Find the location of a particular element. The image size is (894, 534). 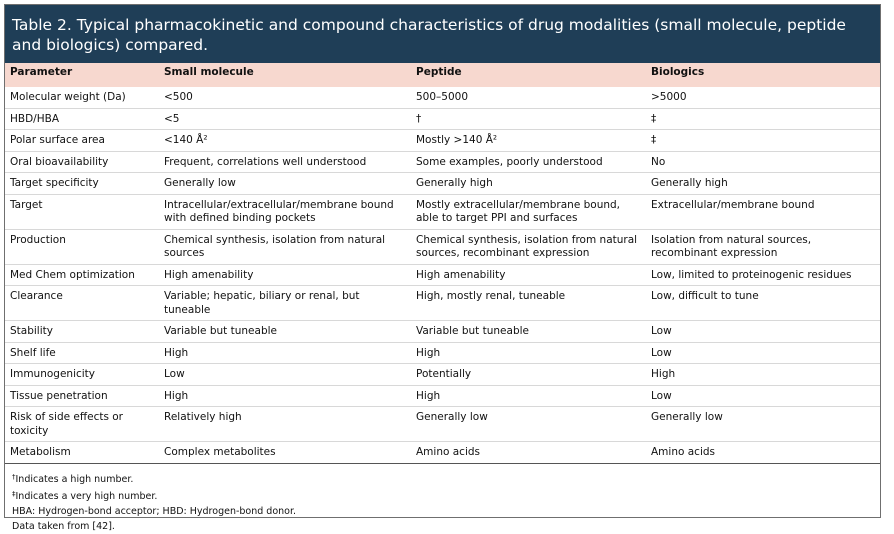

footnote-ddagger-text: Indicates a very high number. is located at coordinates (86, 496).